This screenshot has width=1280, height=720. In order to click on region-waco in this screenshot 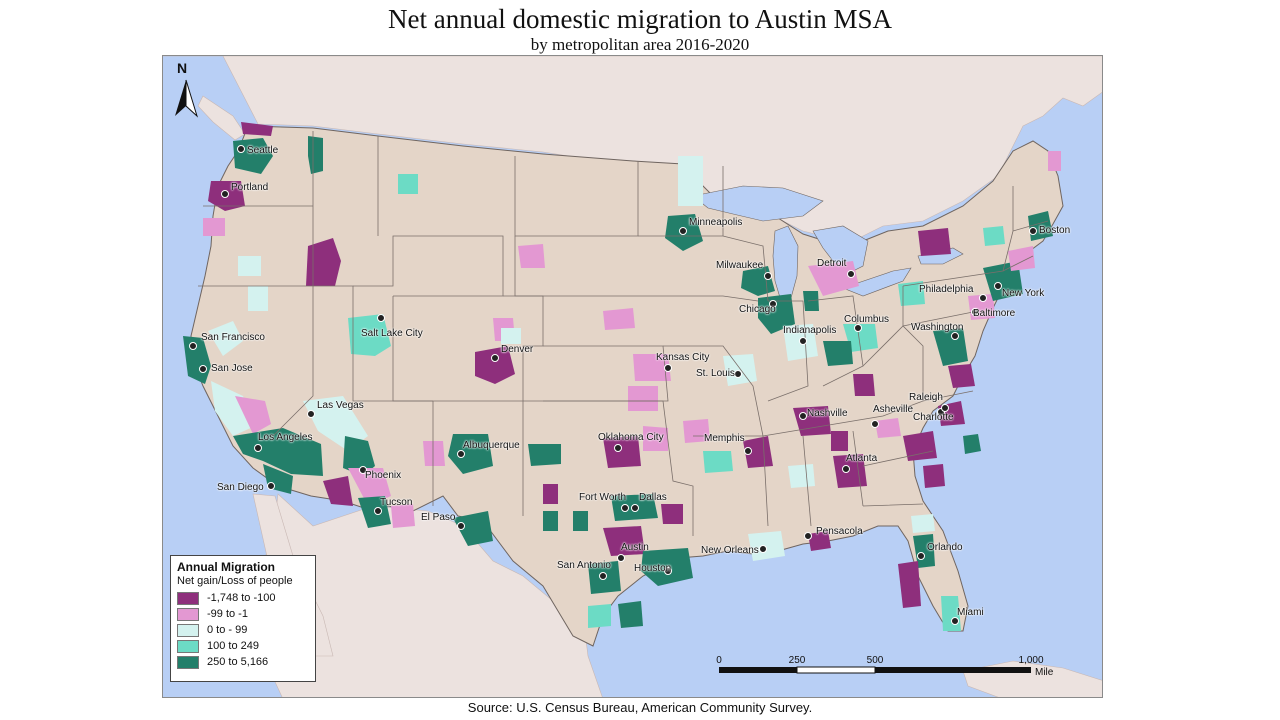, I will do `click(580, 521)`.